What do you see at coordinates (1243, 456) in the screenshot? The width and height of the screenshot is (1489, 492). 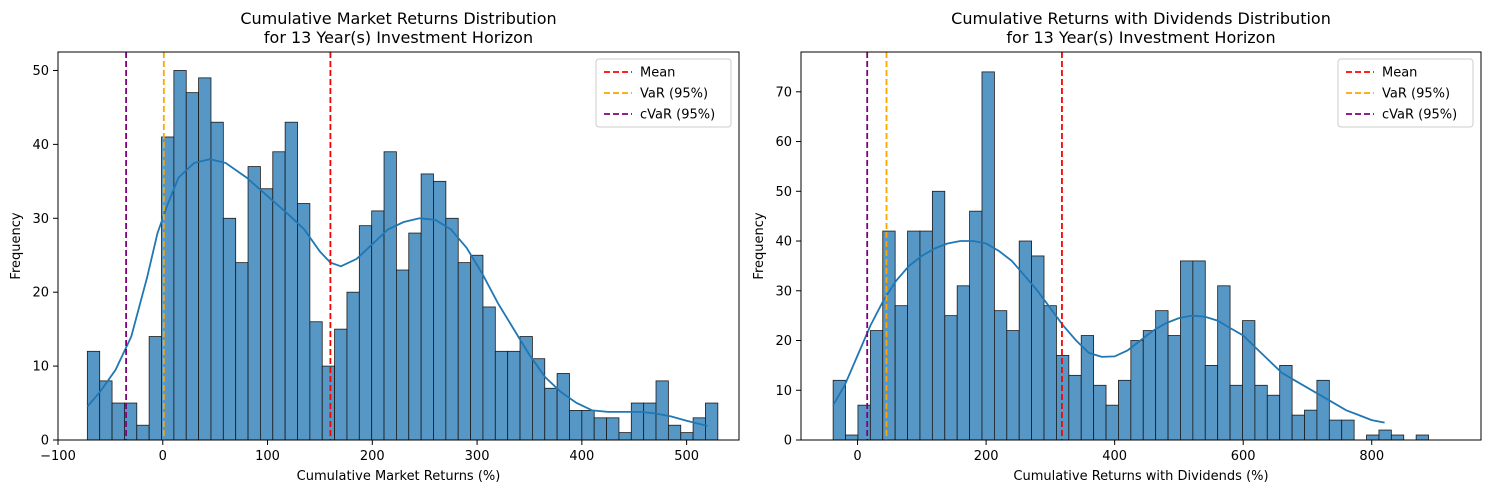 I see `x-tick-label: 600` at bounding box center [1243, 456].